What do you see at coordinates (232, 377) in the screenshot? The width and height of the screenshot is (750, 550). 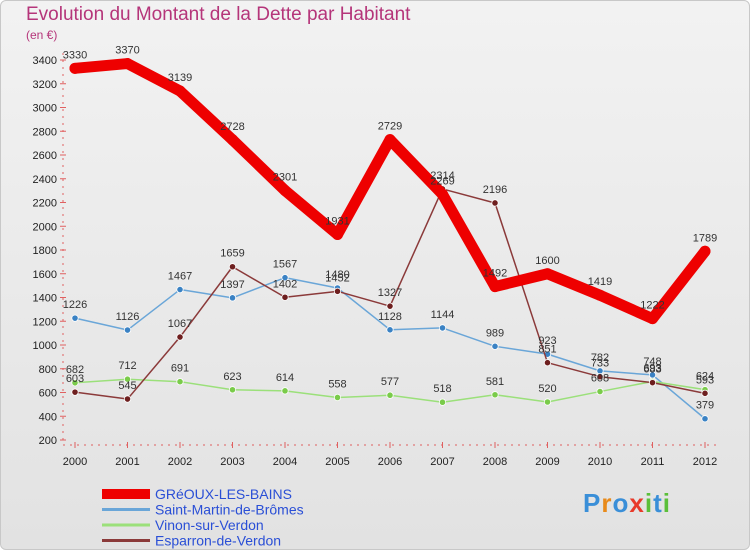 I see `data-label: 623` at bounding box center [232, 377].